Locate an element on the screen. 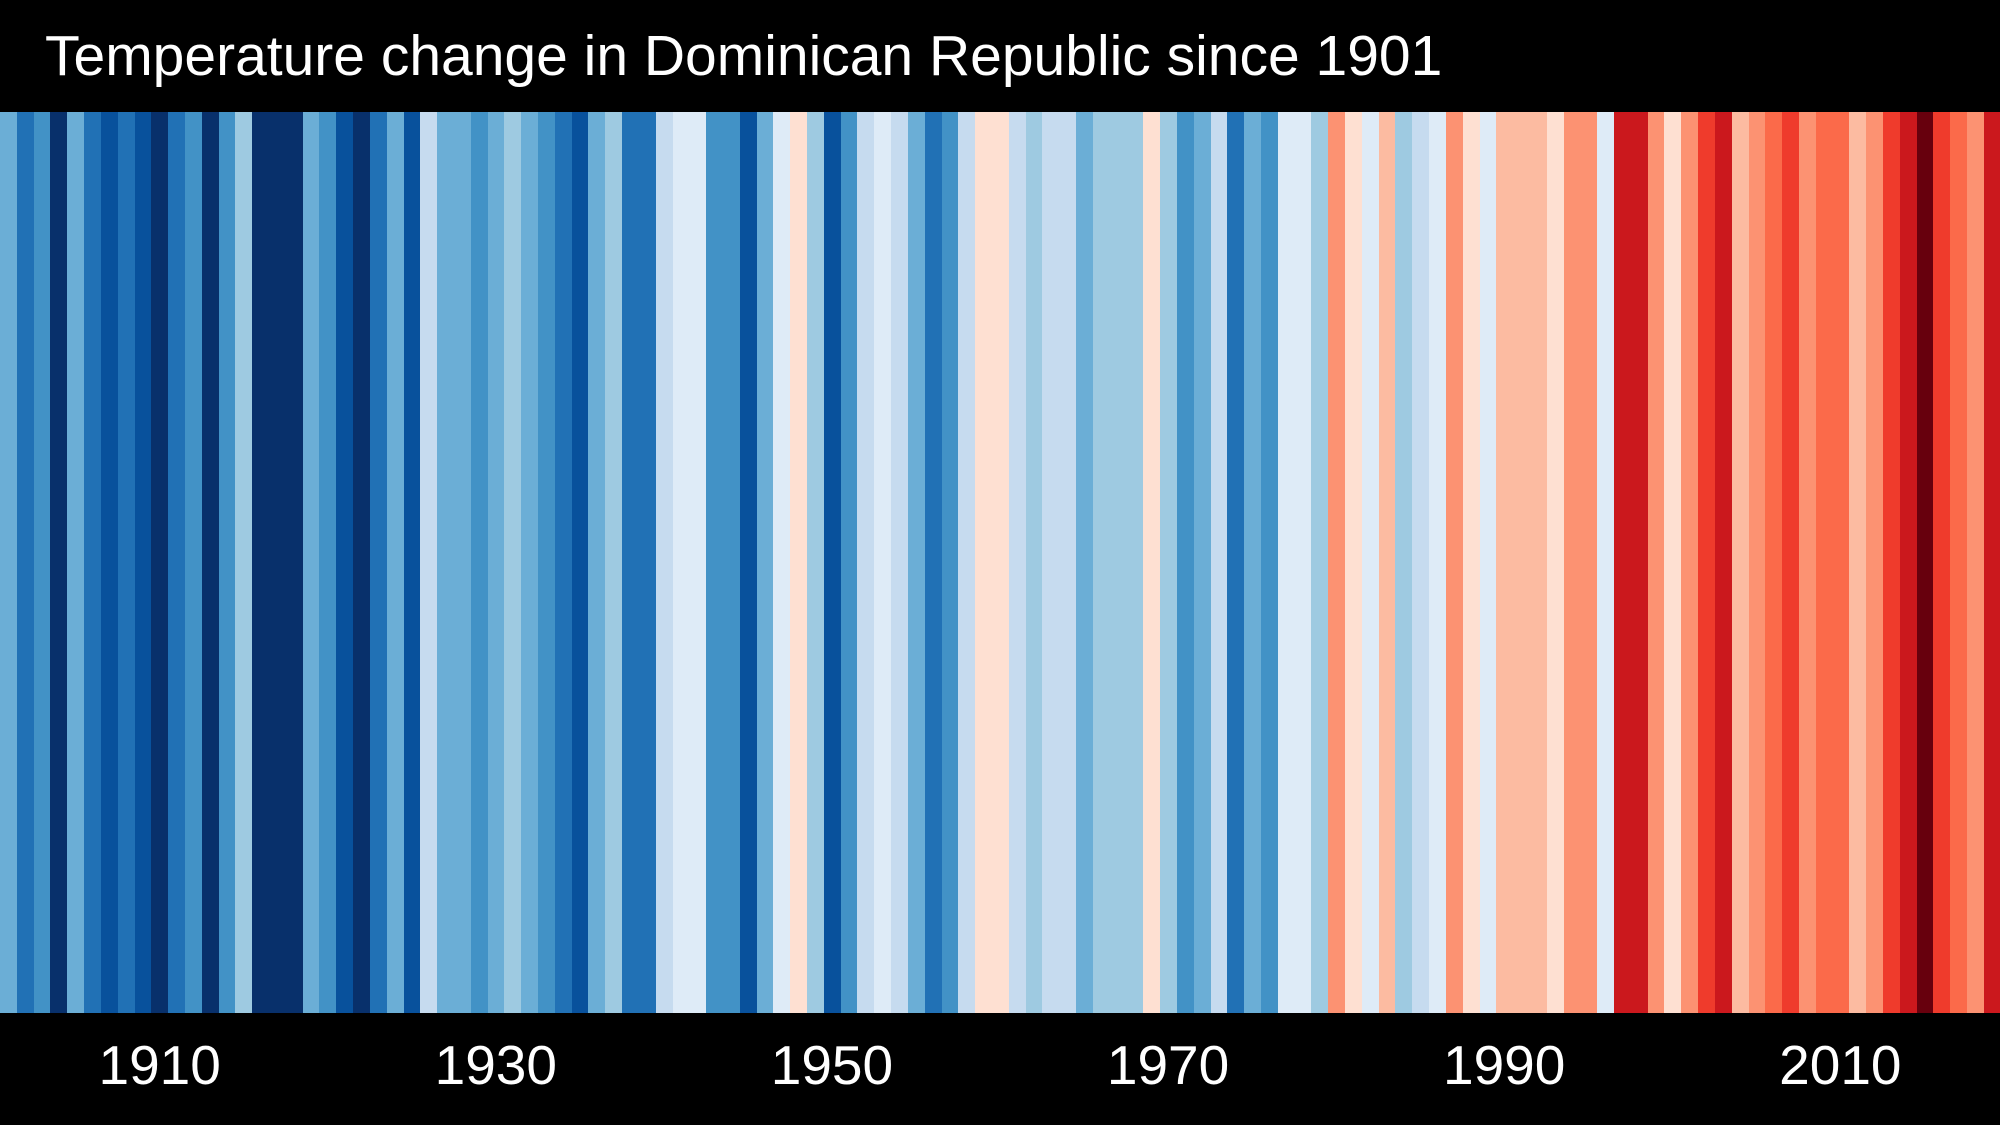 Image resolution: width=2000 pixels, height=1125 pixels. year-stripe-1947 is located at coordinates (782, 562).